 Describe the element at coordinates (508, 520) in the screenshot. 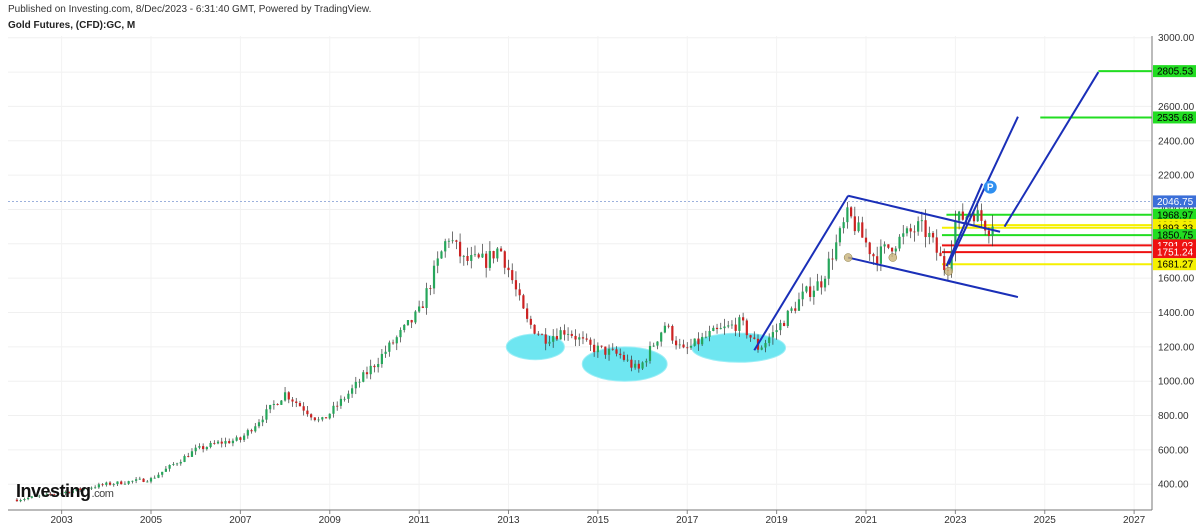

I see `x-tick-label: 2013` at that location.